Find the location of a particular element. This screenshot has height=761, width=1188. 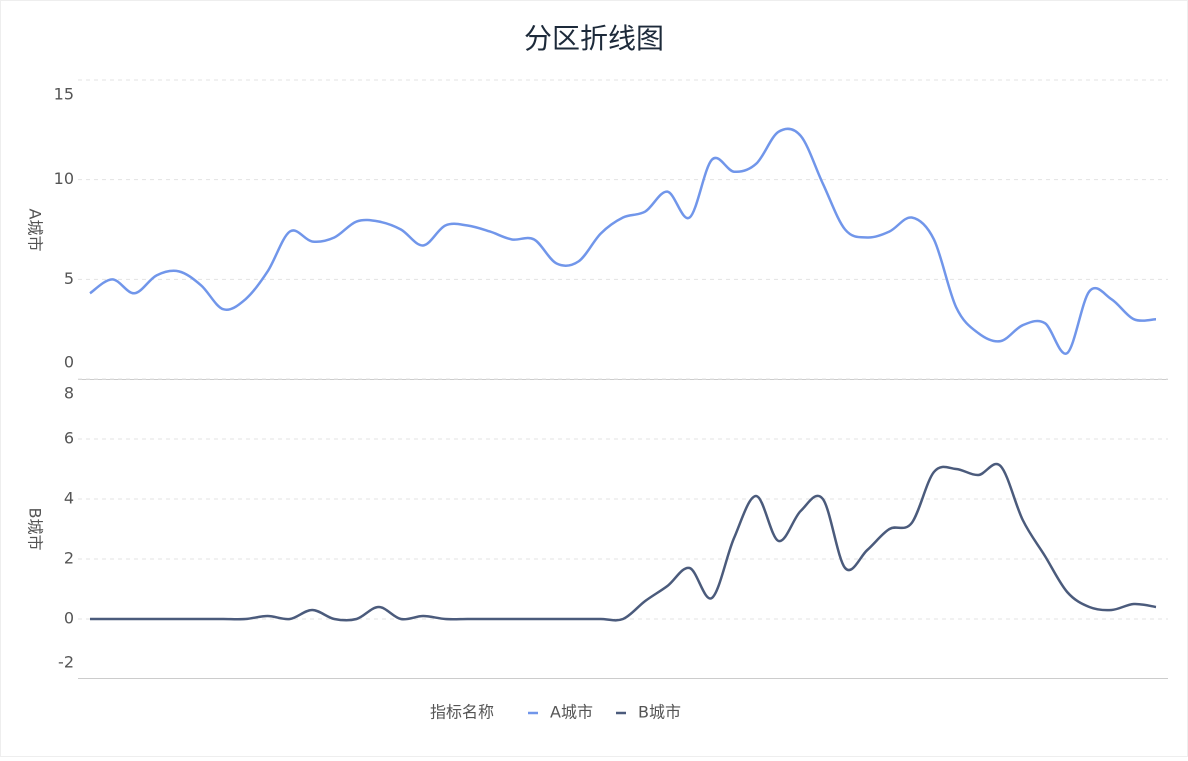

legend-title: 指标名称 is located at coordinates (462, 712).